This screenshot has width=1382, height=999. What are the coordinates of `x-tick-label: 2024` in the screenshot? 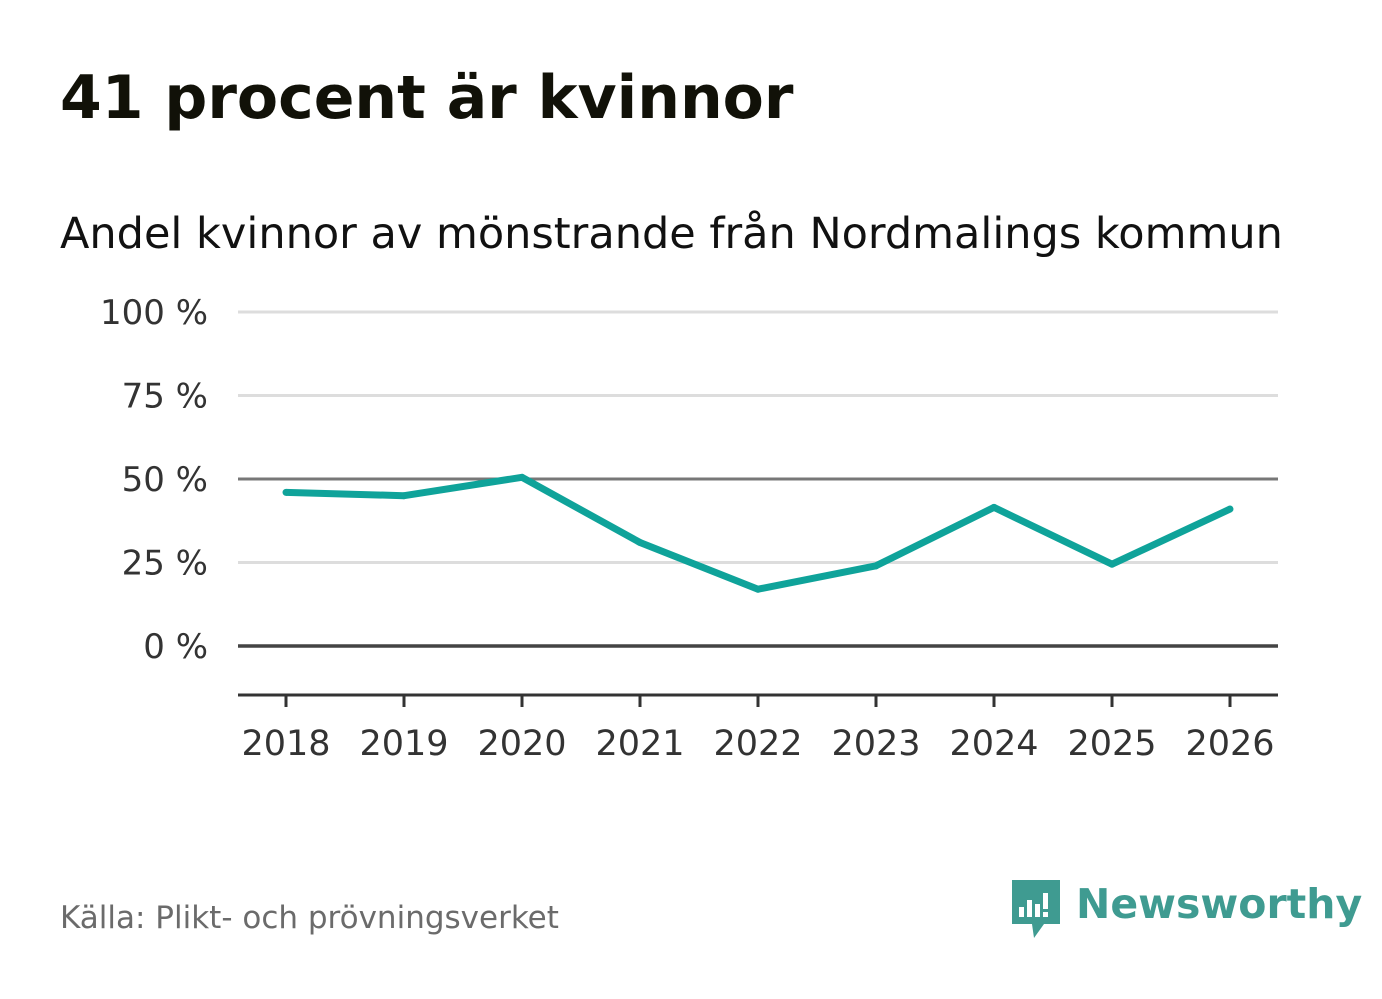 It's located at (993, 744).